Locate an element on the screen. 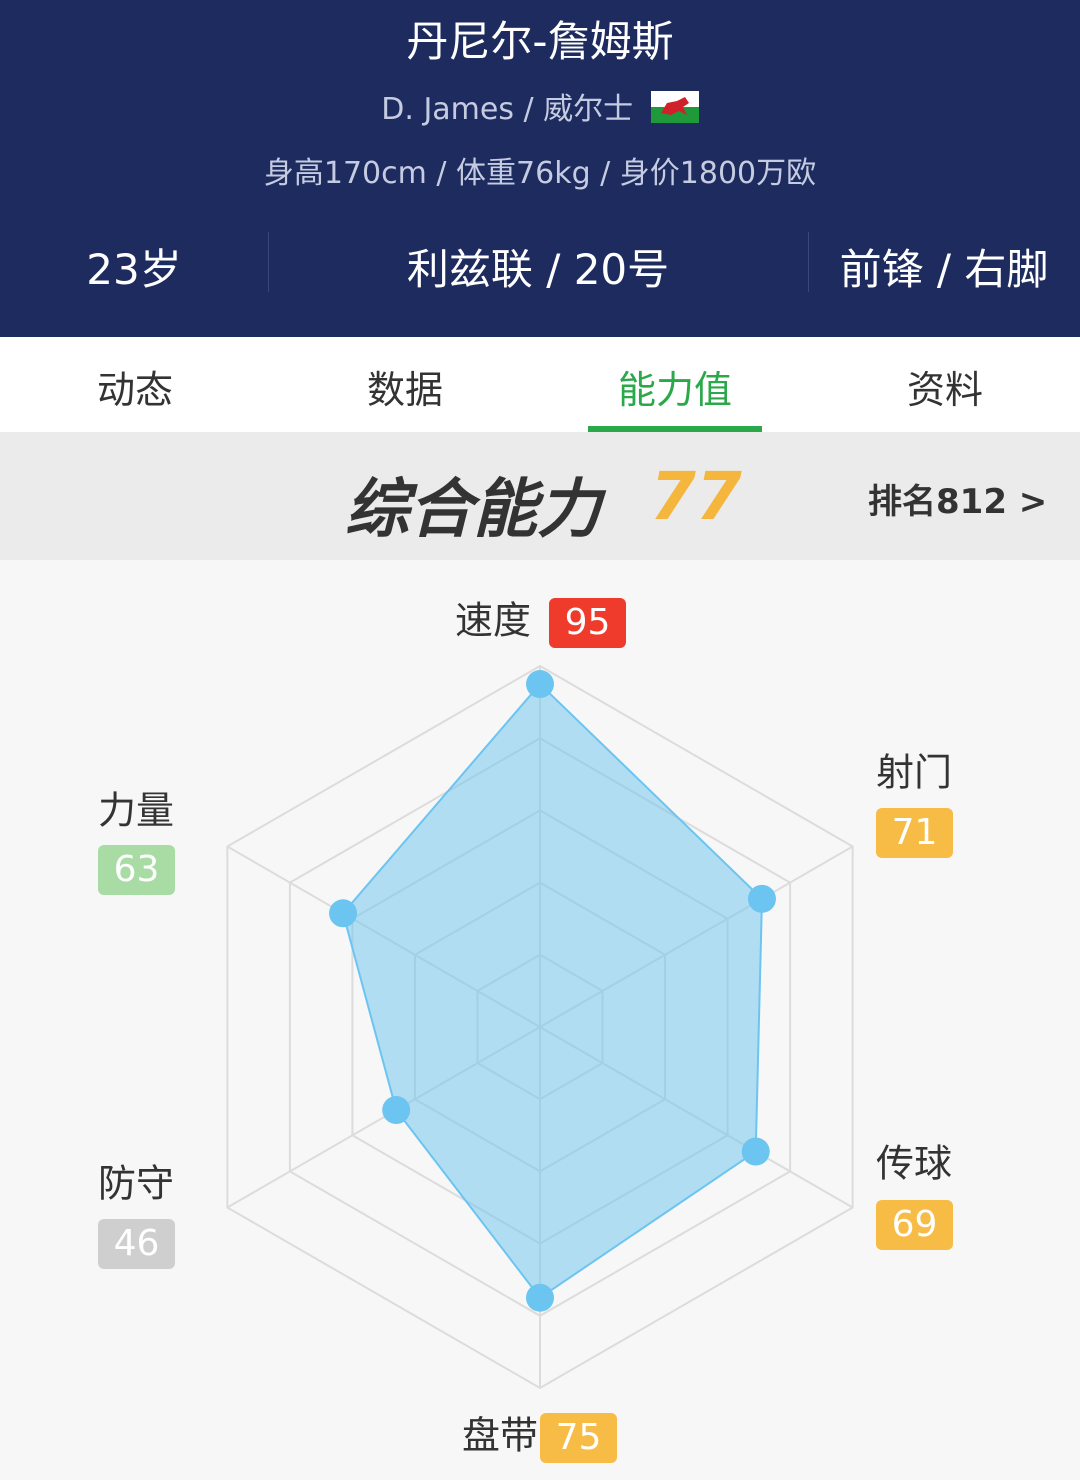 The image size is (1080, 1480). axis-label: 防守 is located at coordinates (136, 1184).